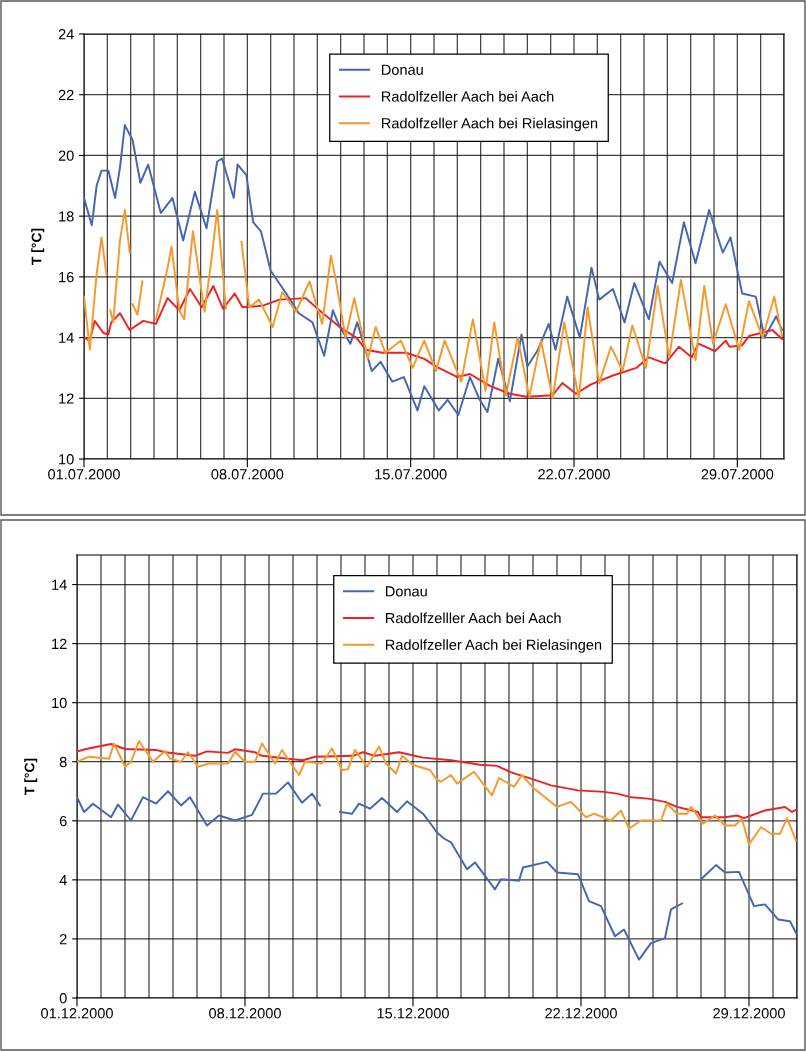 Image resolution: width=806 pixels, height=1052 pixels. What do you see at coordinates (84, 474) in the screenshot?
I see `x-tick-label: 01.07.2000` at bounding box center [84, 474].